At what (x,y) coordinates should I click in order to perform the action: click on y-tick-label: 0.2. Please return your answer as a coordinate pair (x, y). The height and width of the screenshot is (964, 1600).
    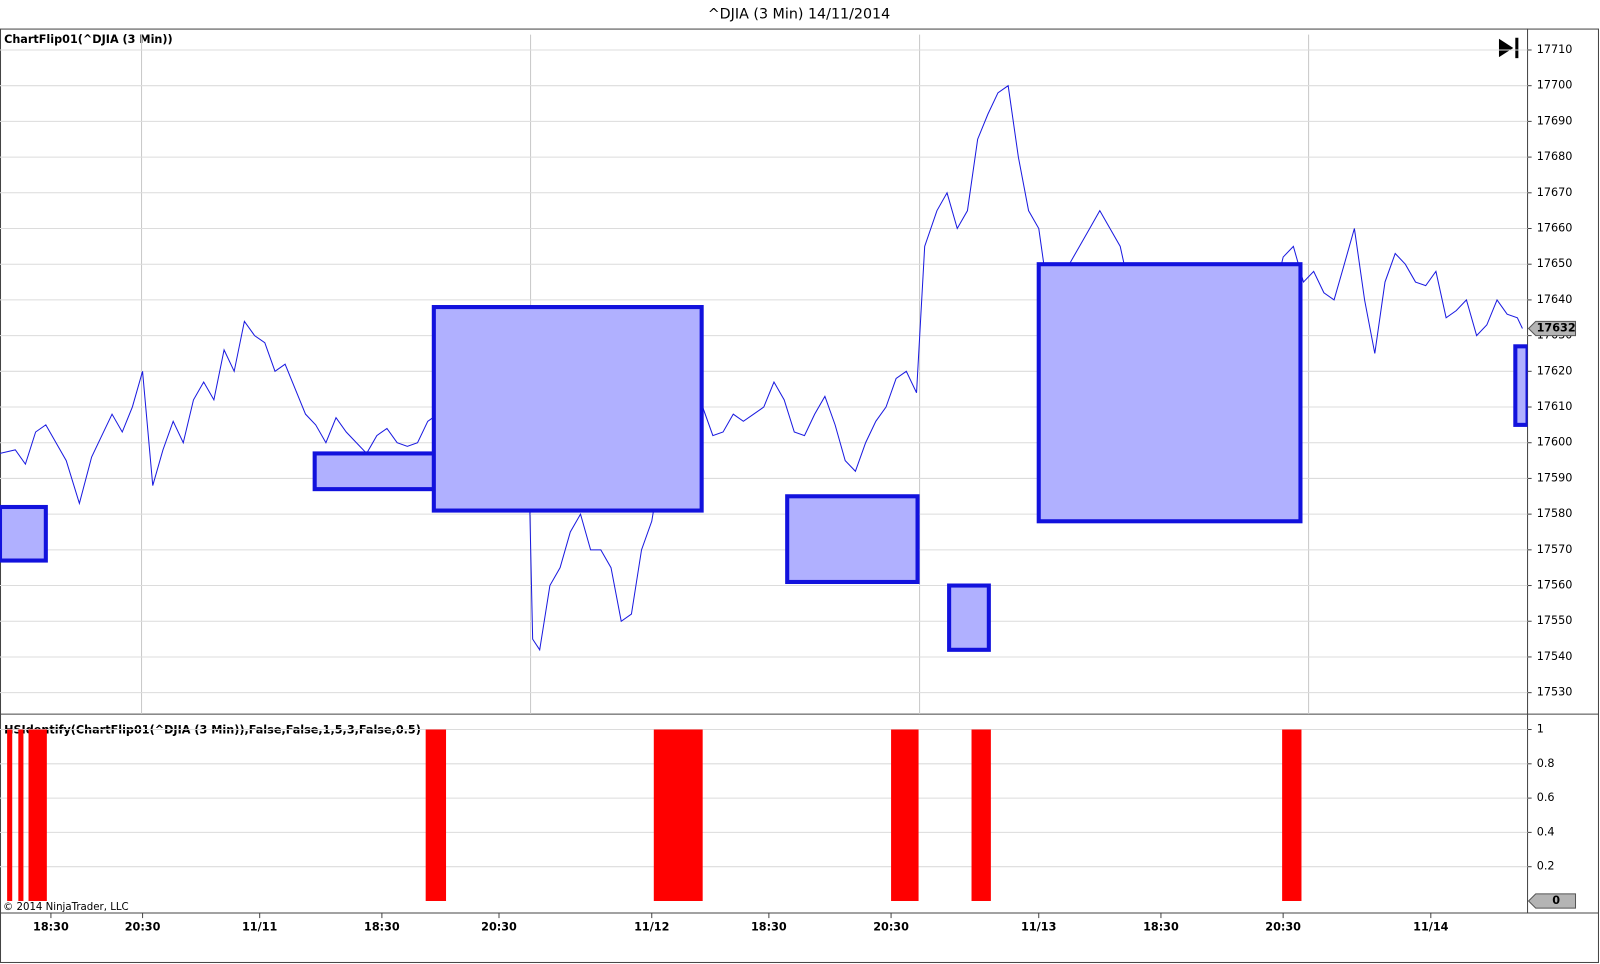
    Looking at the image, I should click on (1546, 866).